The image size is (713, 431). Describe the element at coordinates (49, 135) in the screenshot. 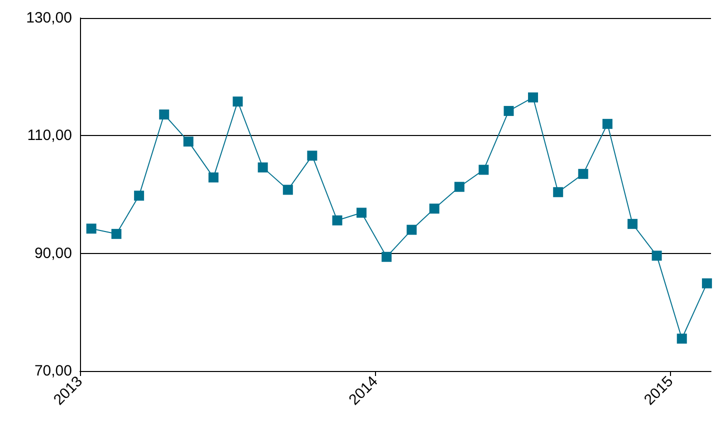

I see `y-tick-label: 110,00` at that location.